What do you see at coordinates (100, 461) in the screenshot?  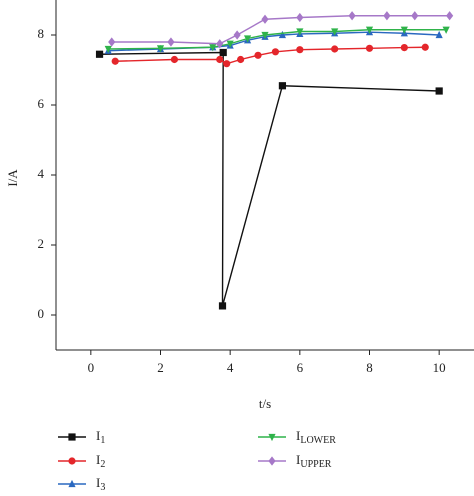 I see `legend-label: I2` at bounding box center [100, 461].